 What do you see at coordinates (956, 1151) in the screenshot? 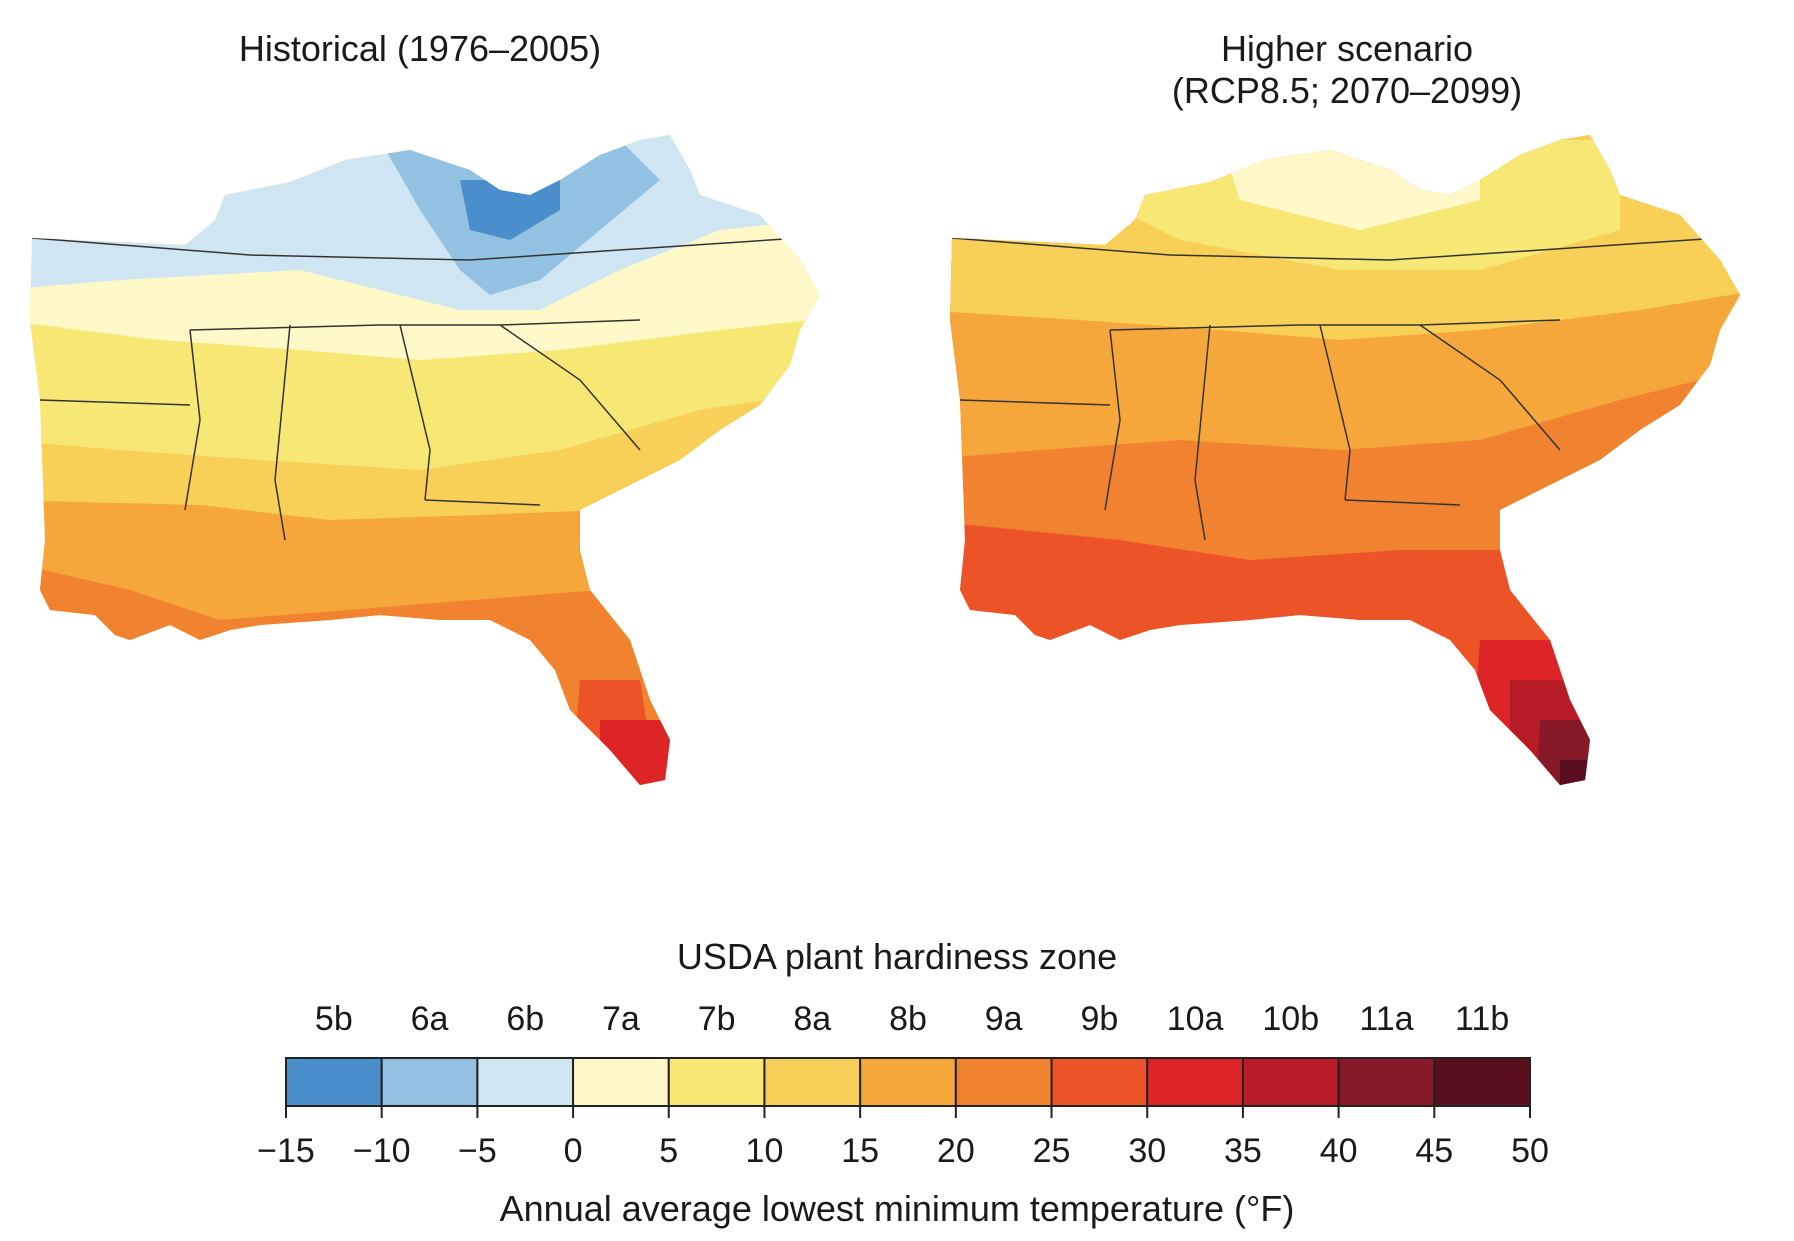
I see `temperature-tick-label: 20` at bounding box center [956, 1151].